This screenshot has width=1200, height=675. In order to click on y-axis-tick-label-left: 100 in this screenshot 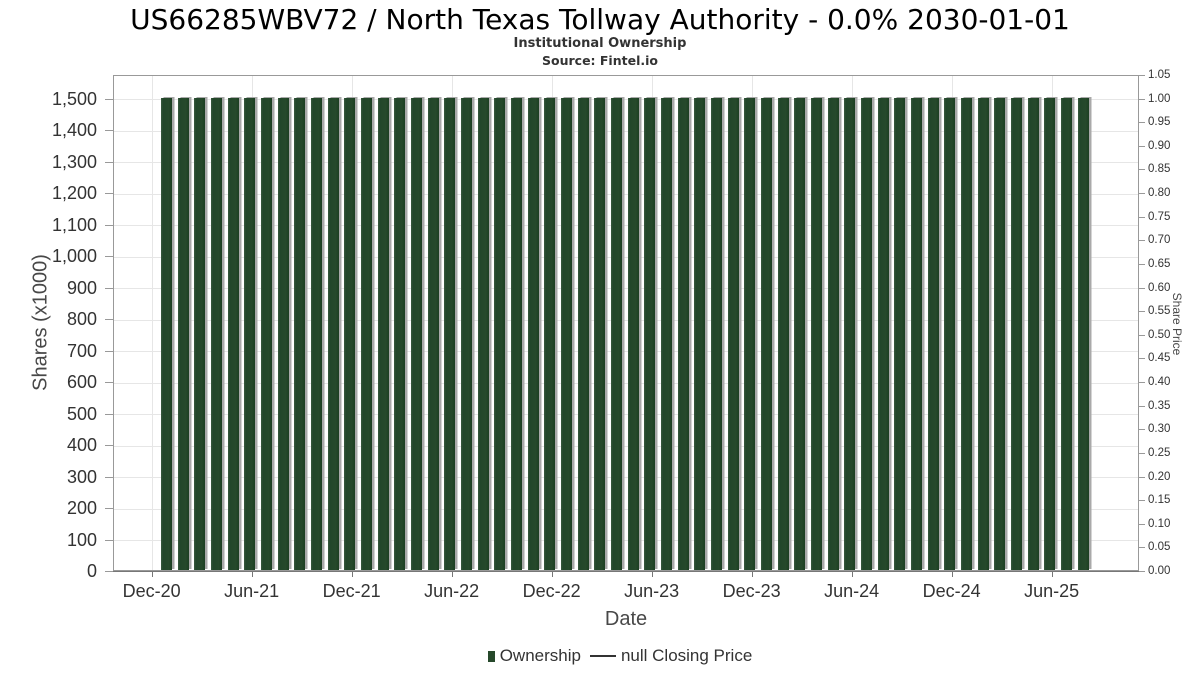, I will do `click(81, 539)`.